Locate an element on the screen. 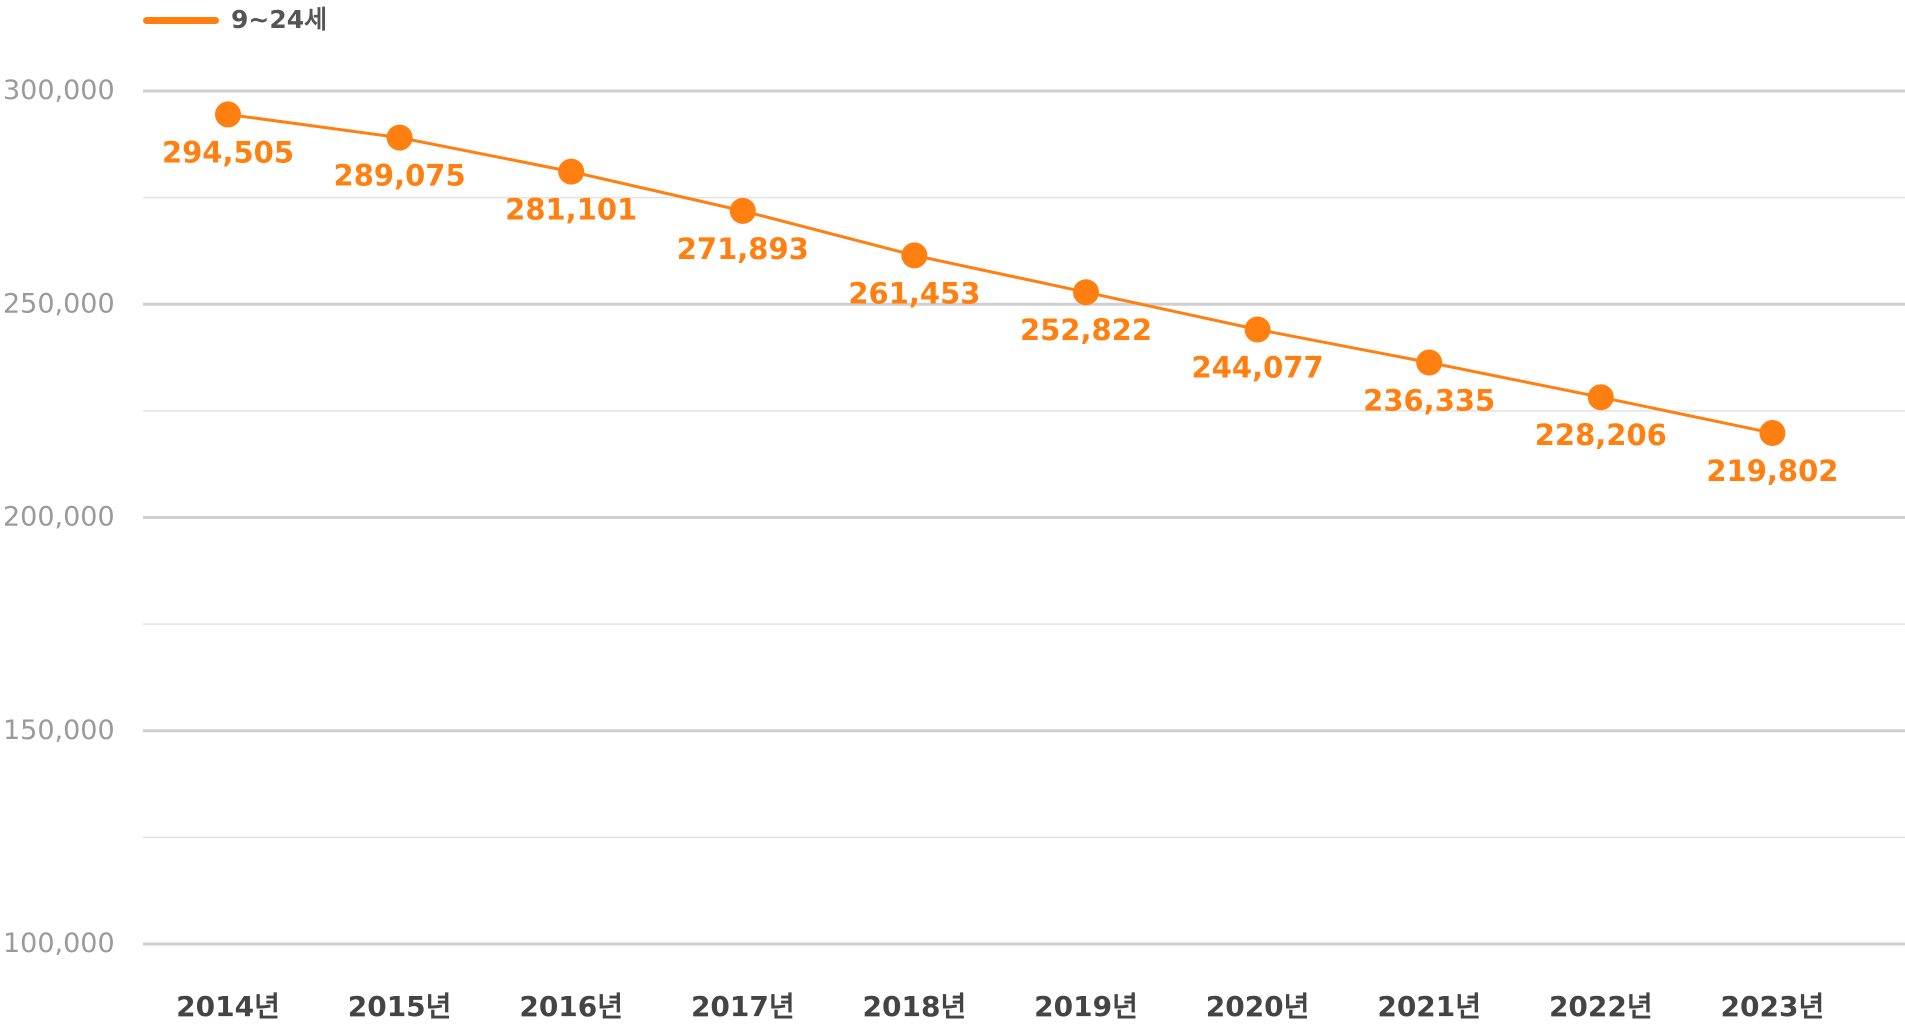 The image size is (1905, 1025). data-label: 289,075 is located at coordinates (400, 176).